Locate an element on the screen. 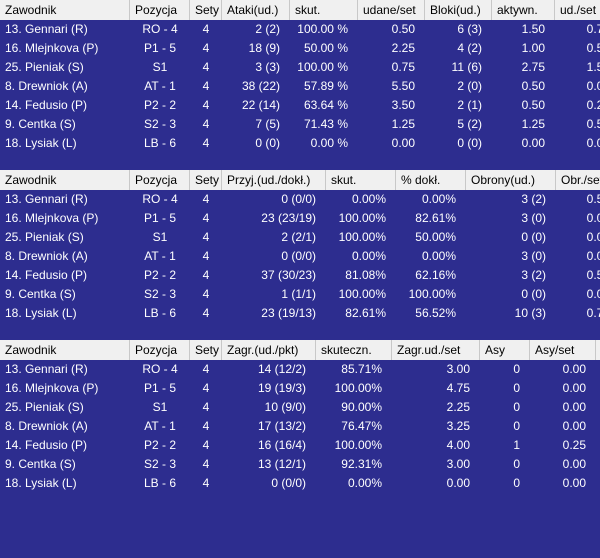  column-header: Obr./set is located at coordinates (578, 180).